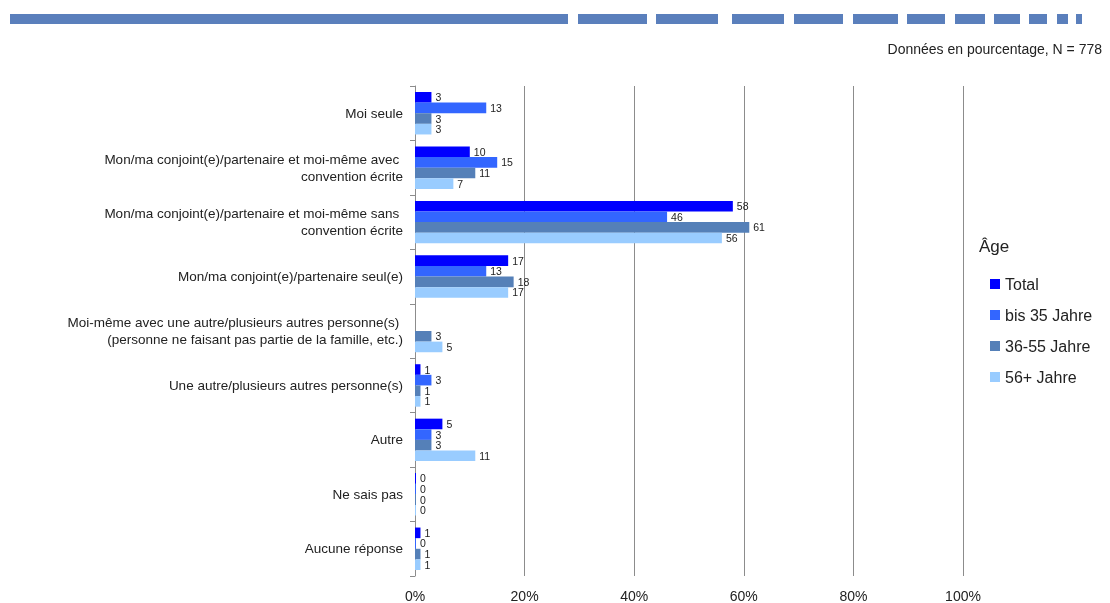 Image resolution: width=1110 pixels, height=603 pixels. Describe the element at coordinates (1041, 377) in the screenshot. I see `legend-label: 56+ Jahre` at that location.